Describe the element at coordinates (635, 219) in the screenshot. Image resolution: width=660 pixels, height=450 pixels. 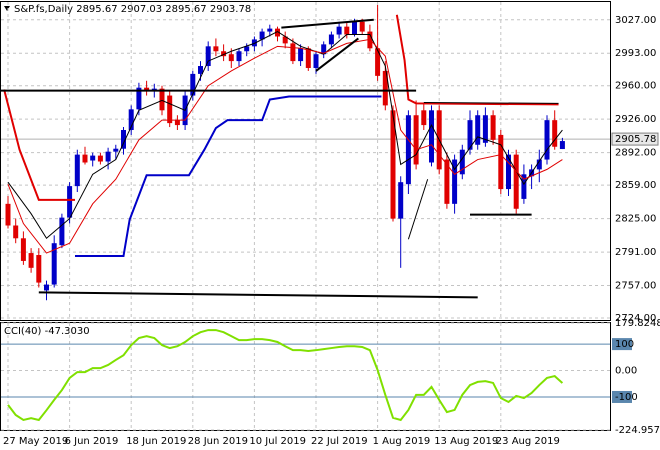
I see `y-tick-label: 2825.00` at that location.